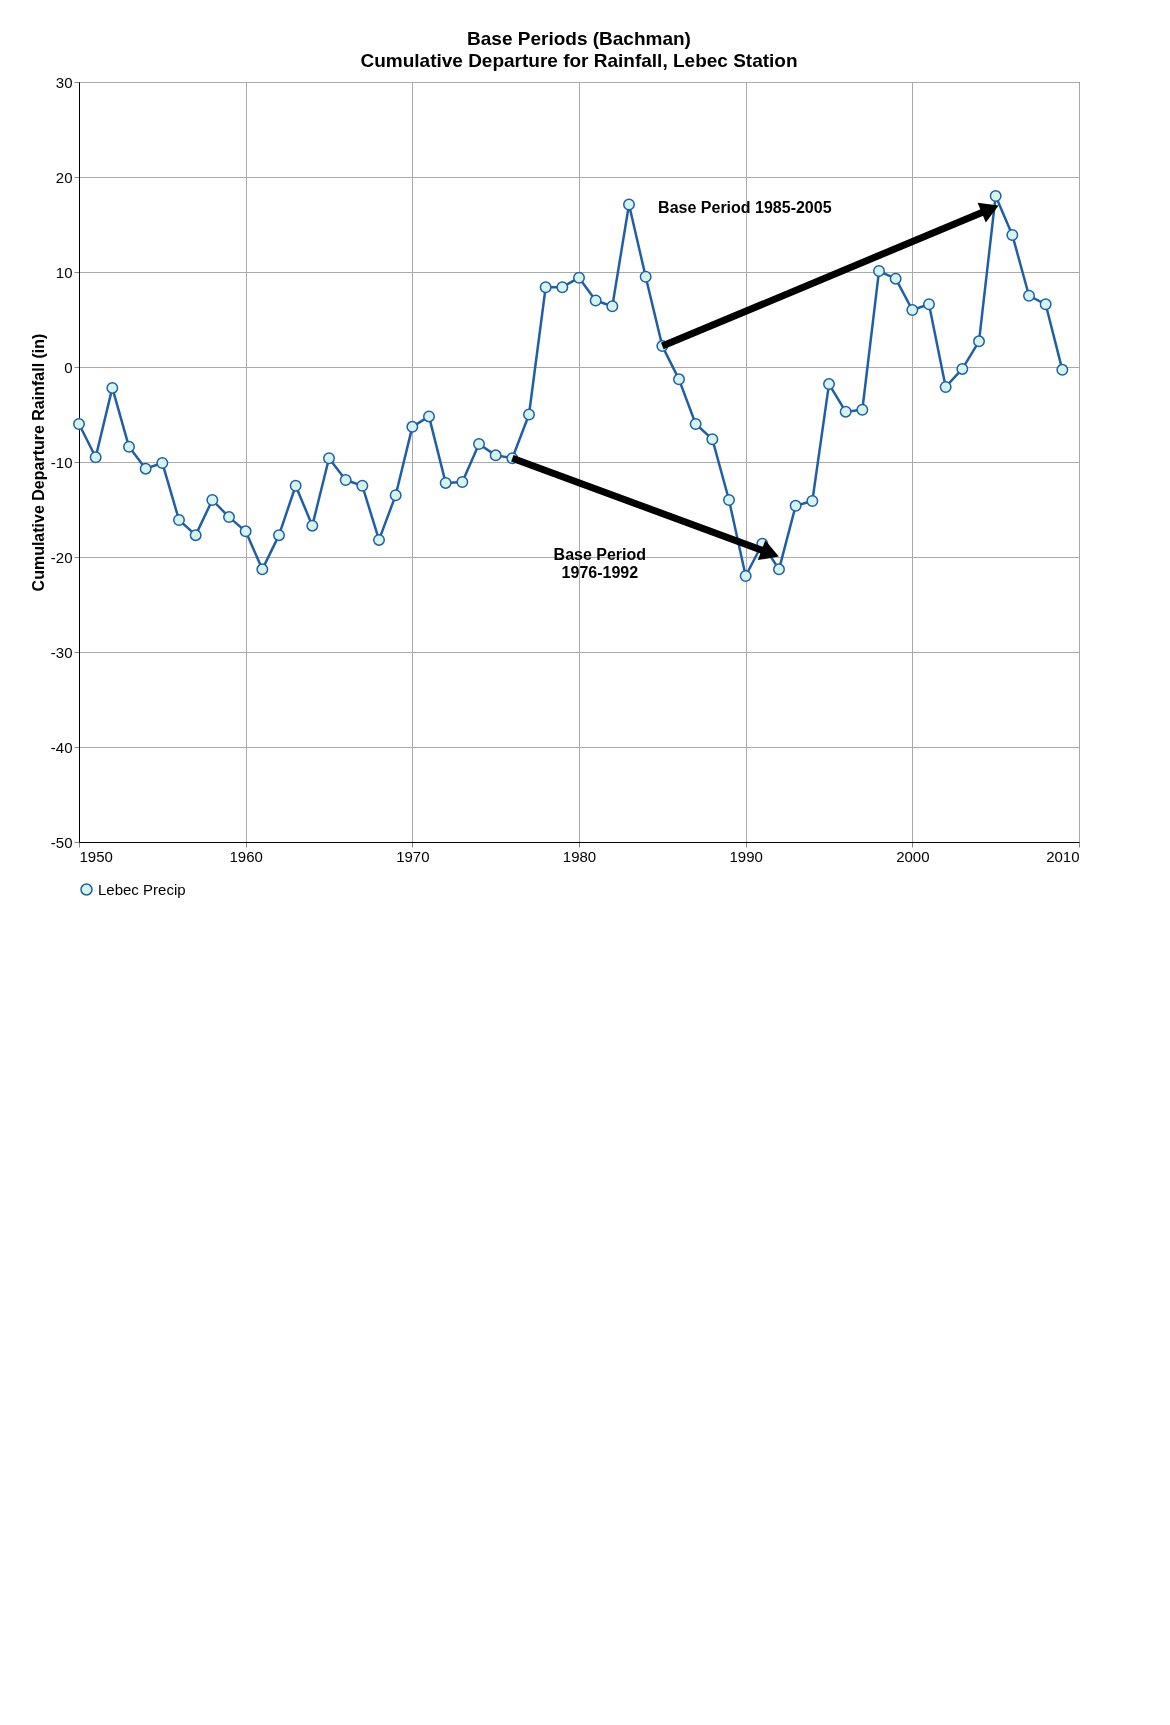  I want to click on x-tick-label: 2010, so click(1063, 856).